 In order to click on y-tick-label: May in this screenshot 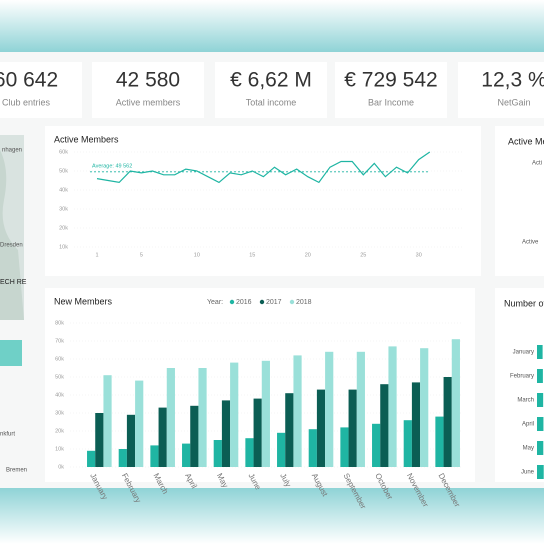, I will do `click(528, 449)`.